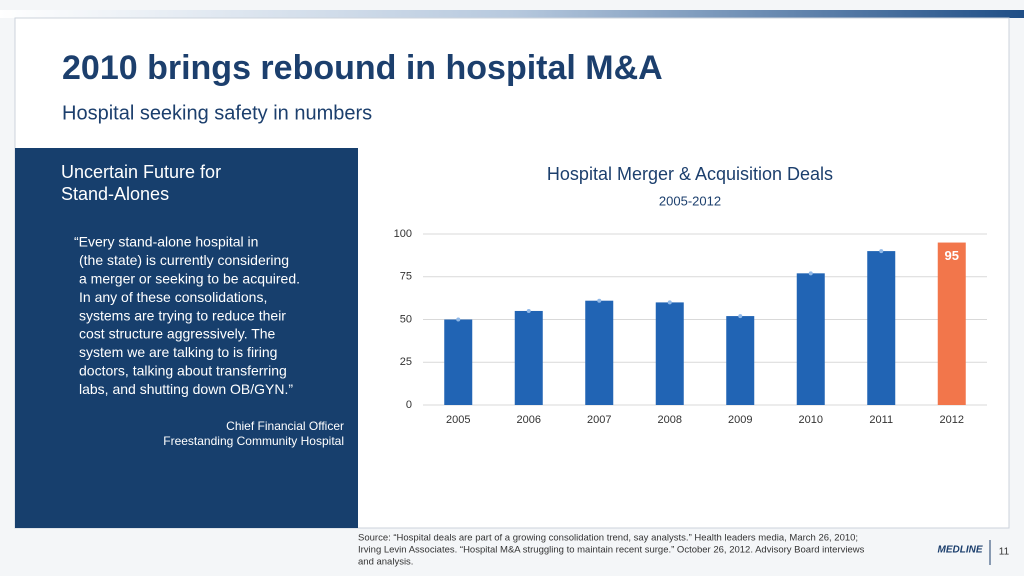 Image resolution: width=1024 pixels, height=581 pixels. What do you see at coordinates (173, 297) in the screenshot?
I see `quote-line: In any of these consolidations,` at bounding box center [173, 297].